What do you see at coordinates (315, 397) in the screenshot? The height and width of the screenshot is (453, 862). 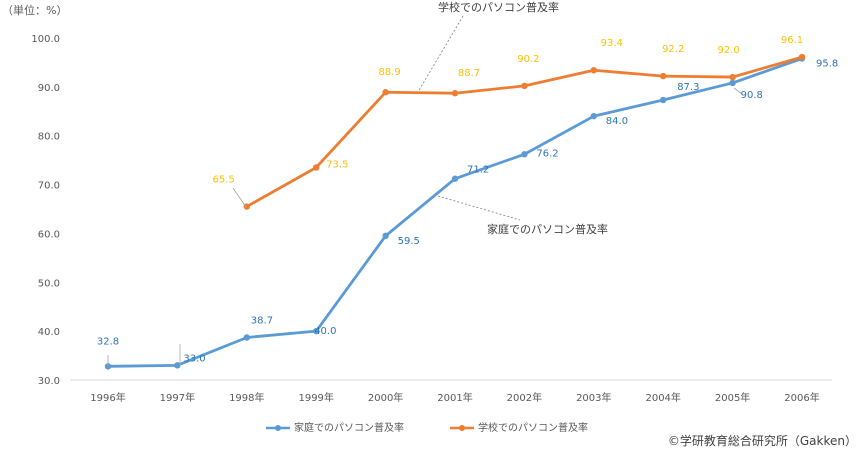 I see `x-tick-label: 1999年` at bounding box center [315, 397].